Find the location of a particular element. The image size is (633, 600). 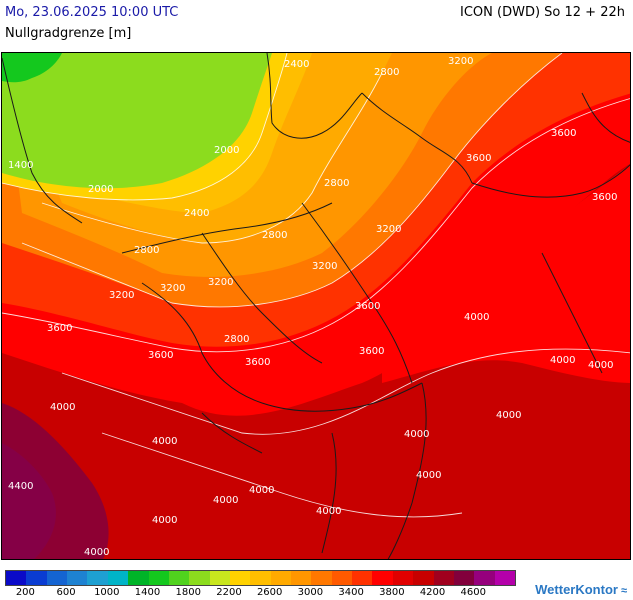

valid-datetime: Mo, 23.06.2025 10:00 UTC is located at coordinates (92, 12).